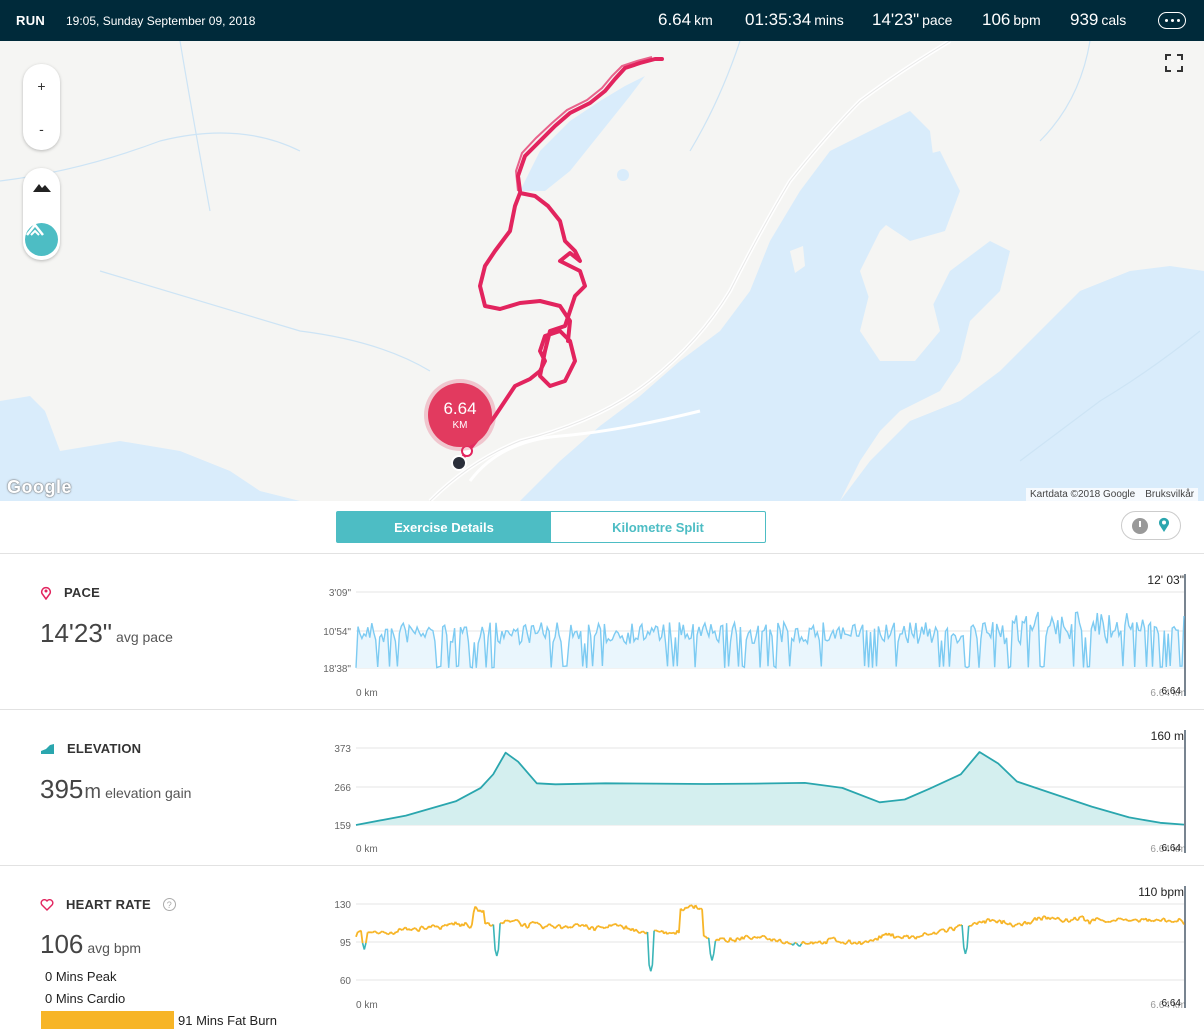 This screenshot has width=1204, height=1035. What do you see at coordinates (108, 904) in the screenshot?
I see `heart-rate-title: HEART RATE` at bounding box center [108, 904].